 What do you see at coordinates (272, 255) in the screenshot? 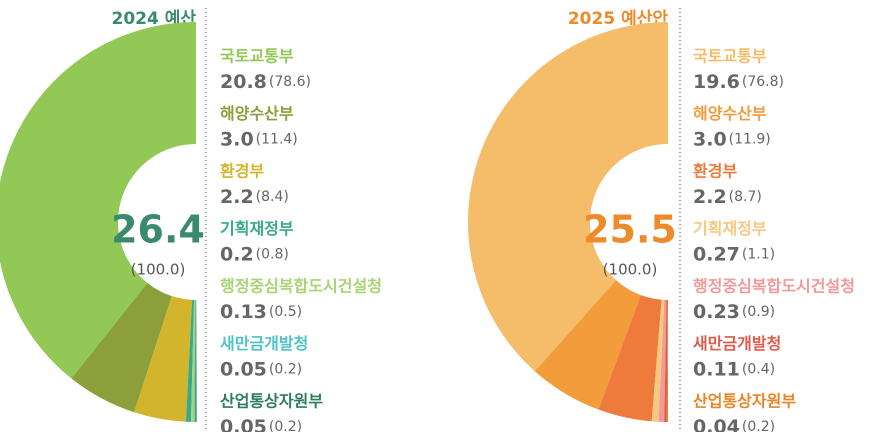
I see `share-label: (0.8)` at bounding box center [272, 255].